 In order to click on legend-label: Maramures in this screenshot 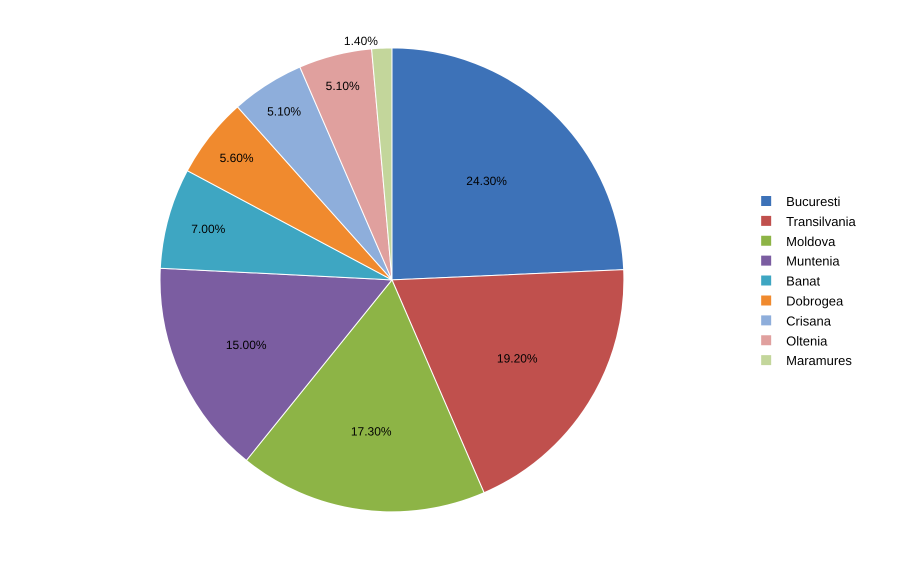, I will do `click(819, 360)`.